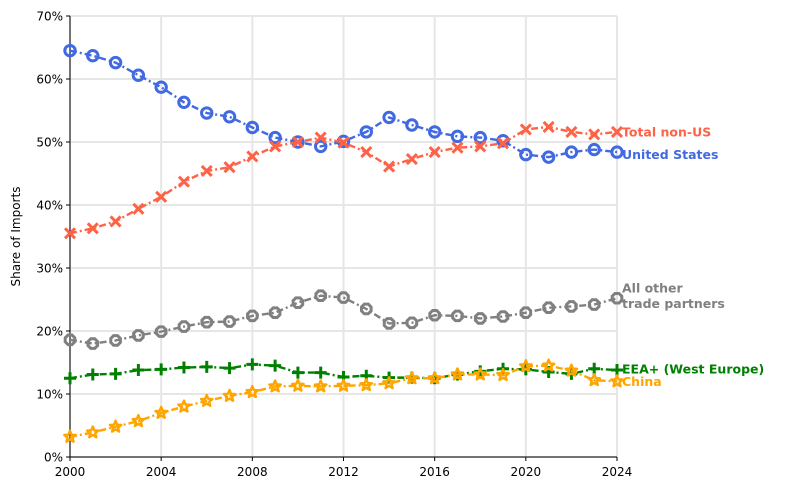  Describe the element at coordinates (343, 400) in the screenshot. I see `series-china` at that location.